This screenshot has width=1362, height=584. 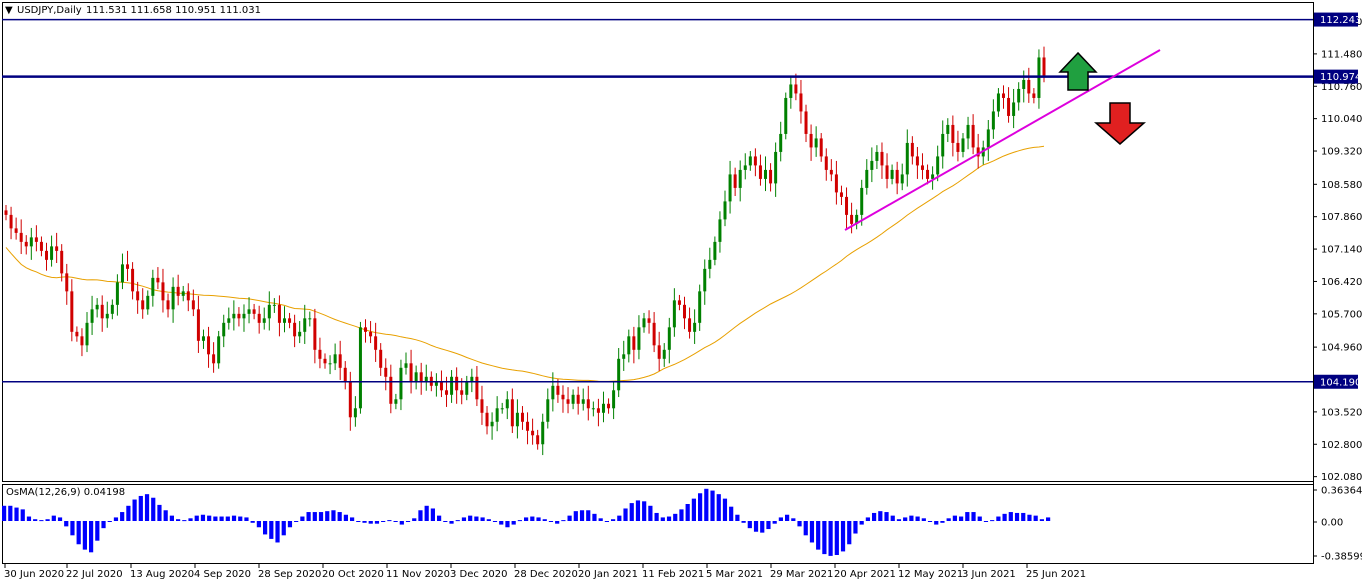 I want to click on date-tick-label: 28 Dec 2020, so click(x=546, y=574).